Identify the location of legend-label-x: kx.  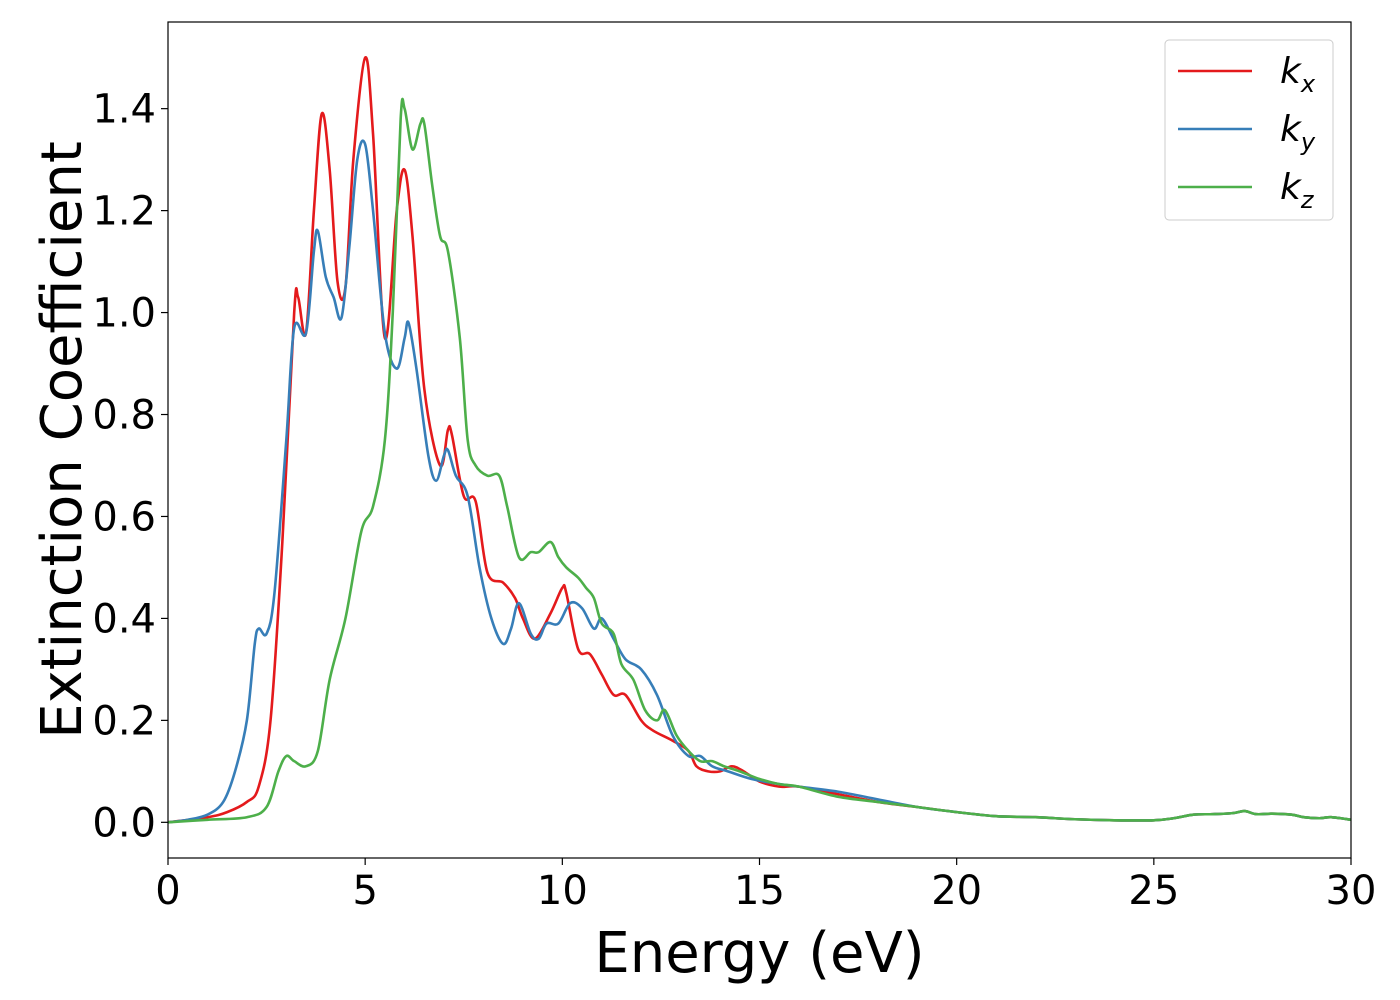
(1298, 74).